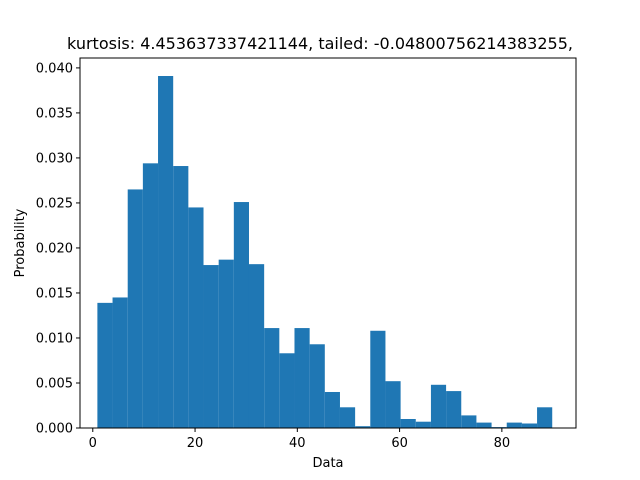 Image resolution: width=640 pixels, height=480 pixels. What do you see at coordinates (297, 443) in the screenshot?
I see `x-tick-label: 40` at bounding box center [297, 443].